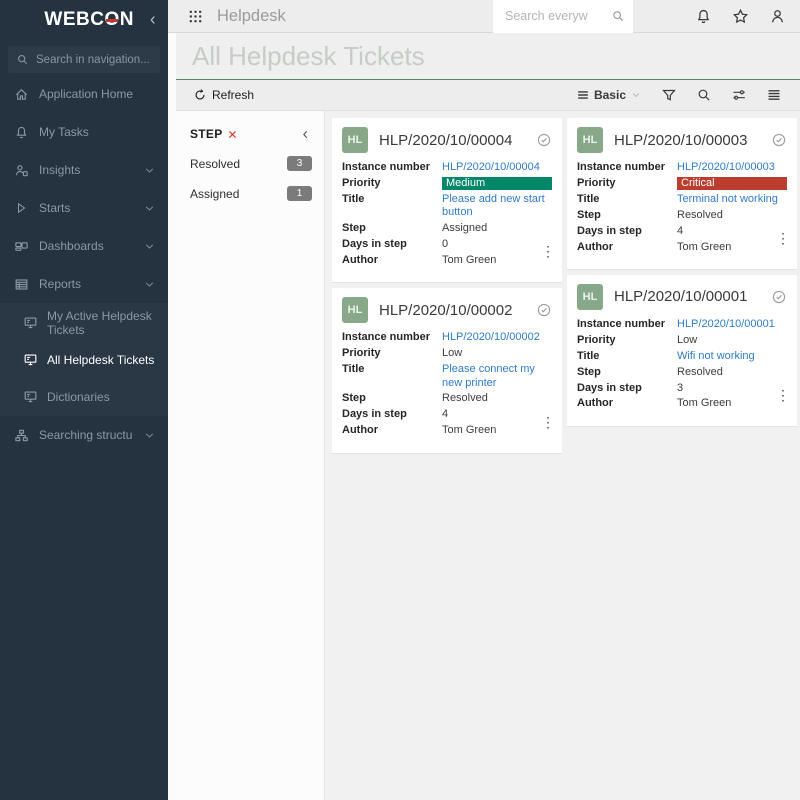 The height and width of the screenshot is (800, 800). I want to click on panel-collapse-icon, so click(305, 134).